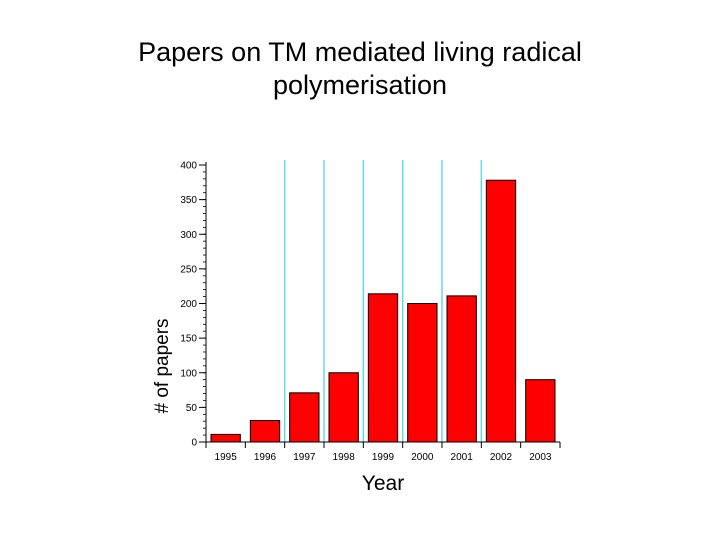  I want to click on x-tick-label: 1998, so click(344, 457).